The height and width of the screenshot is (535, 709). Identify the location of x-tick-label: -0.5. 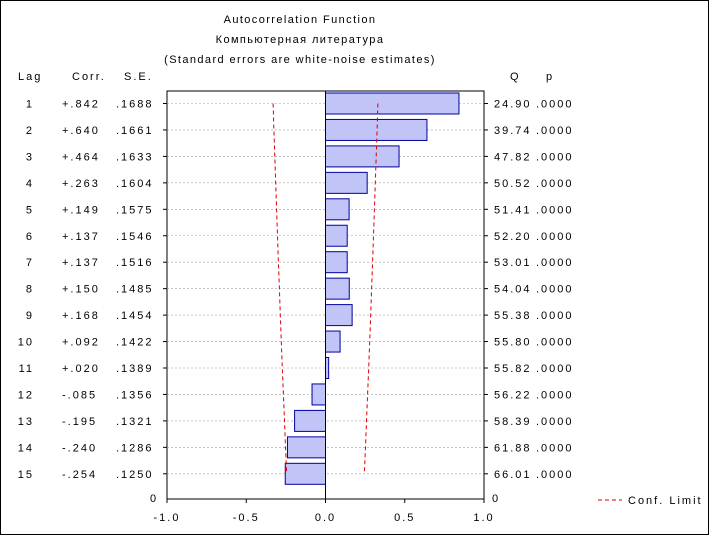
(246, 518).